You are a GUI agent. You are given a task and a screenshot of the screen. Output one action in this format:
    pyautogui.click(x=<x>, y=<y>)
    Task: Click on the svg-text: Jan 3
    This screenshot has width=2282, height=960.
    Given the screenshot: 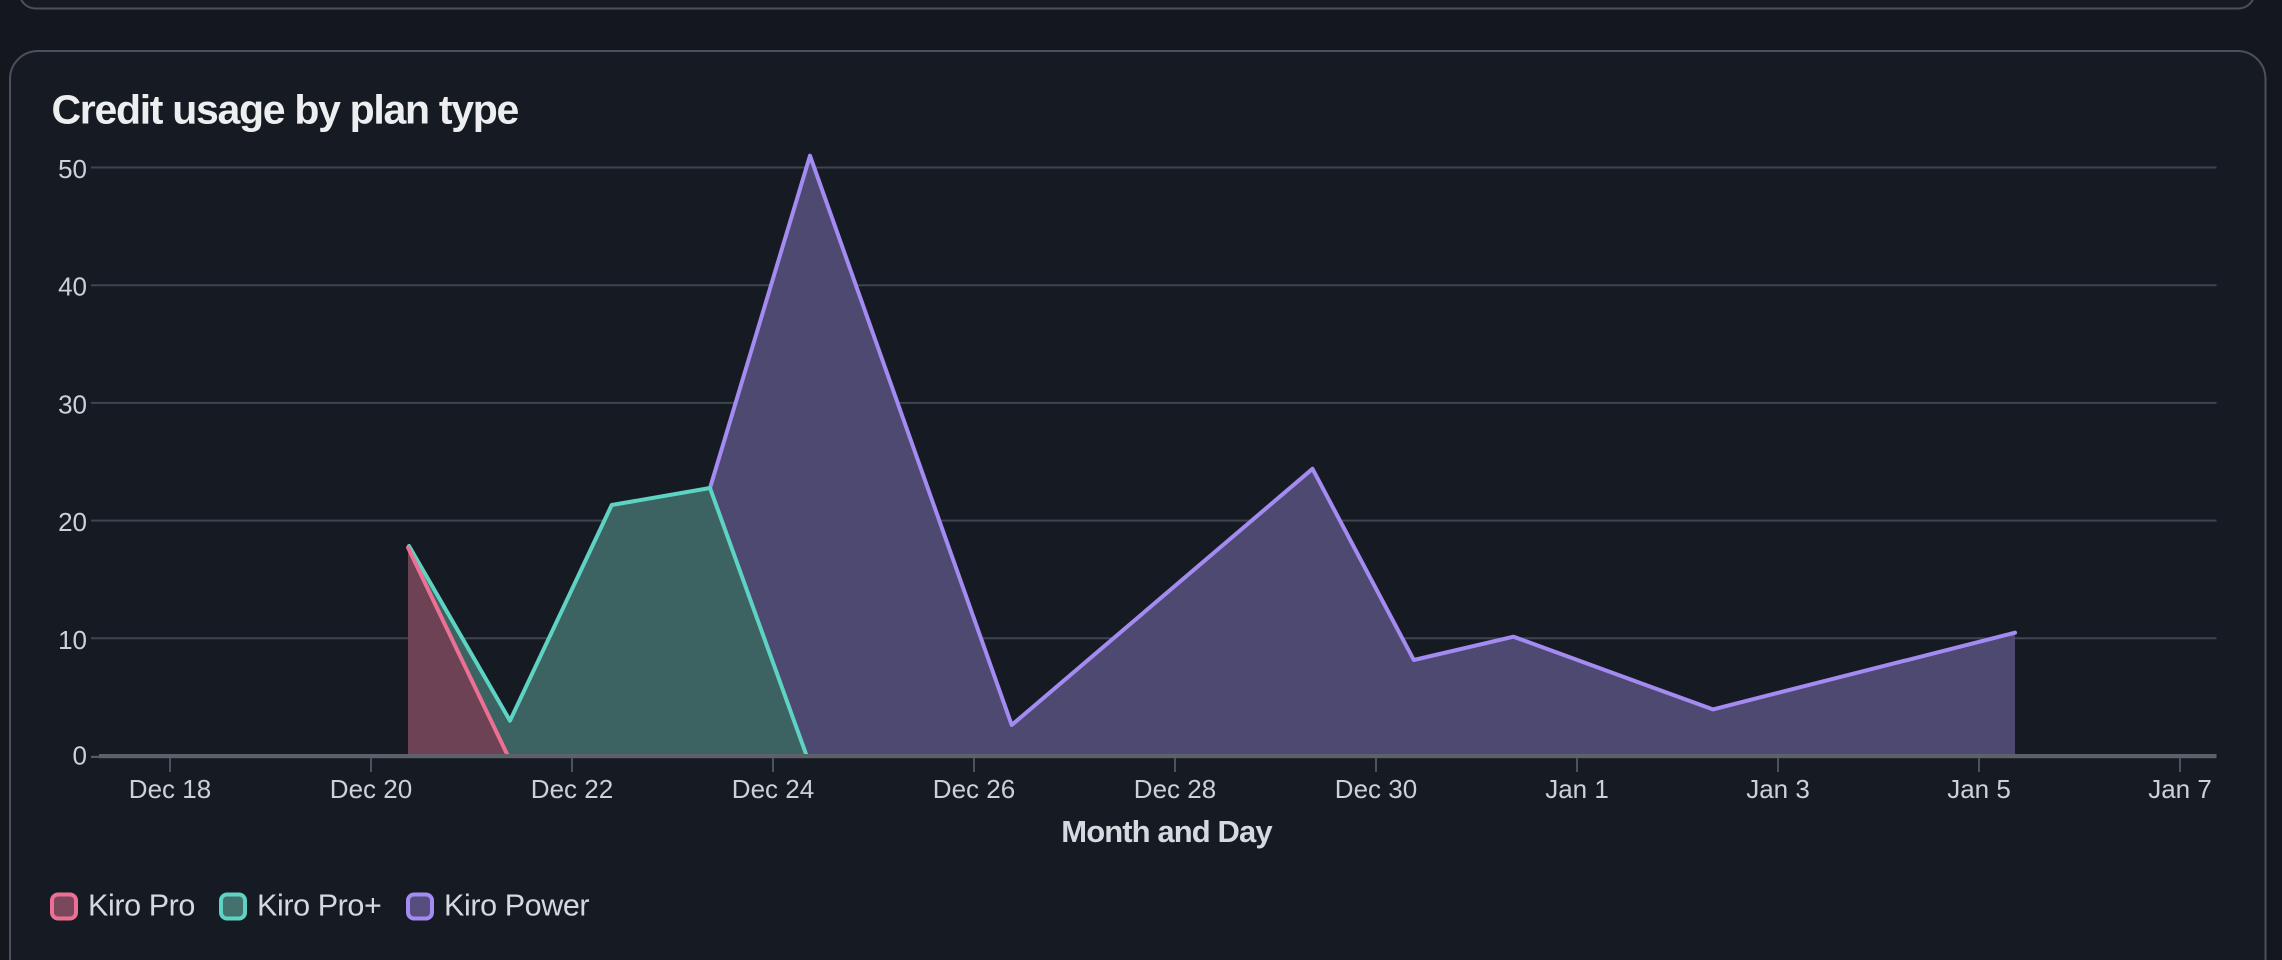 What is the action you would take?
    pyautogui.click(x=1778, y=789)
    